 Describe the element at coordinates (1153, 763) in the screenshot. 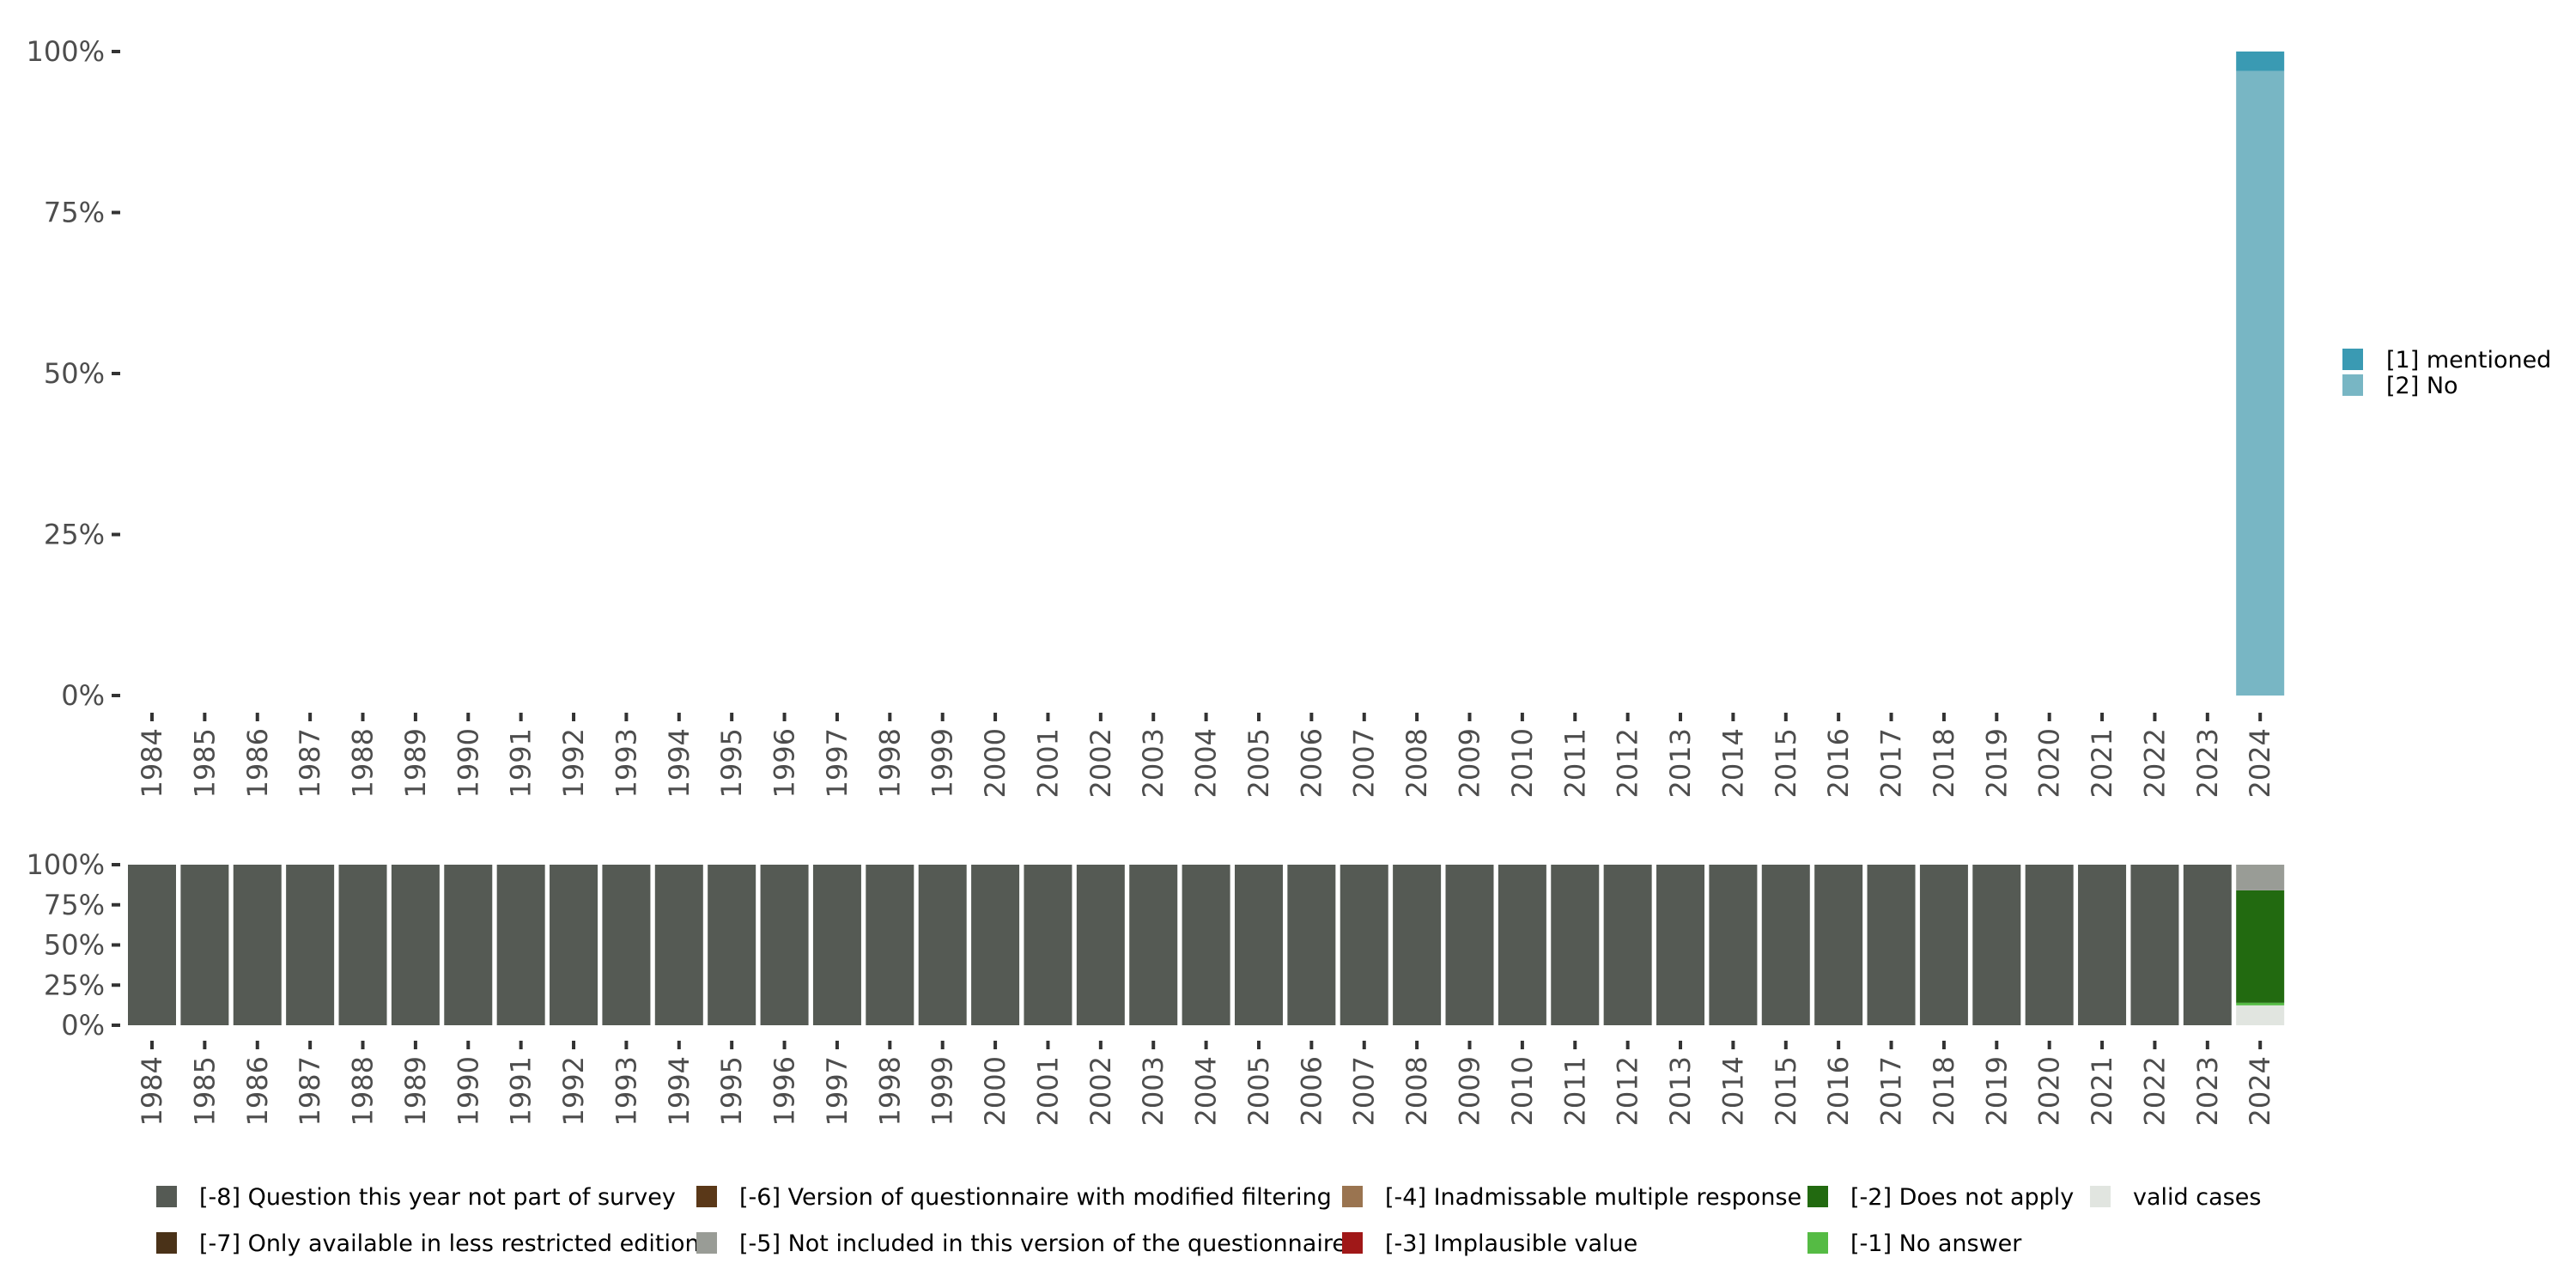

I see `x-tick-label: 2003` at that location.